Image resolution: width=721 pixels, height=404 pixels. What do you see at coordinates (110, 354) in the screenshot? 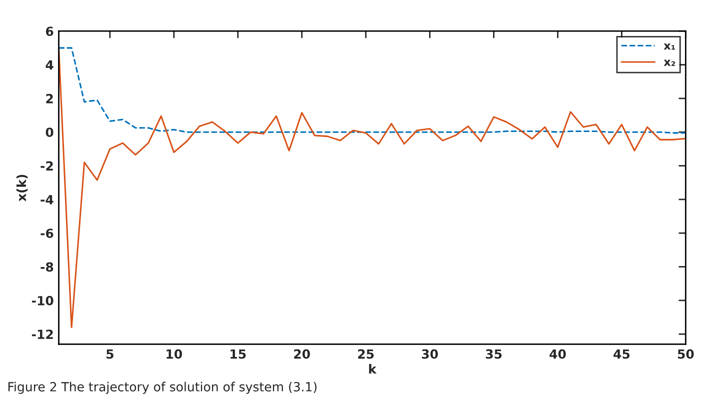
I see `x-tick-label: 5` at bounding box center [110, 354].